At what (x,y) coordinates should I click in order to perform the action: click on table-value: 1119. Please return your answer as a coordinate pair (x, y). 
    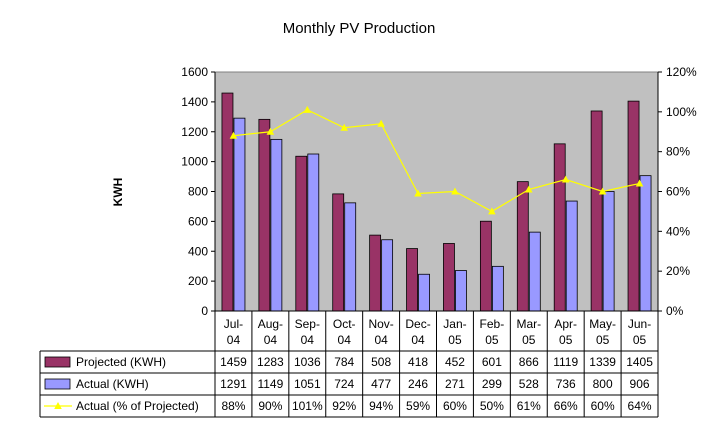
    Looking at the image, I should click on (565, 362).